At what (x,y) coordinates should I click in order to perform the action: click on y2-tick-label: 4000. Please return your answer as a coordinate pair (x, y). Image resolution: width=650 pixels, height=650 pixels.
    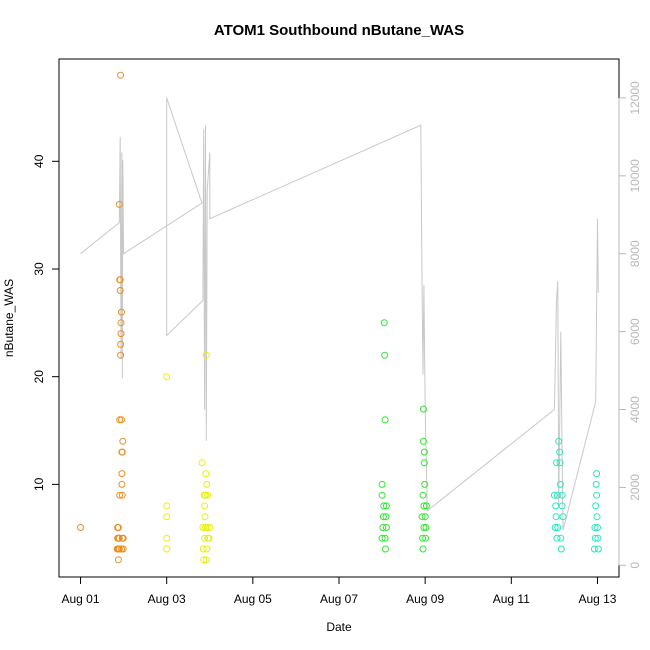
    Looking at the image, I should click on (635, 409).